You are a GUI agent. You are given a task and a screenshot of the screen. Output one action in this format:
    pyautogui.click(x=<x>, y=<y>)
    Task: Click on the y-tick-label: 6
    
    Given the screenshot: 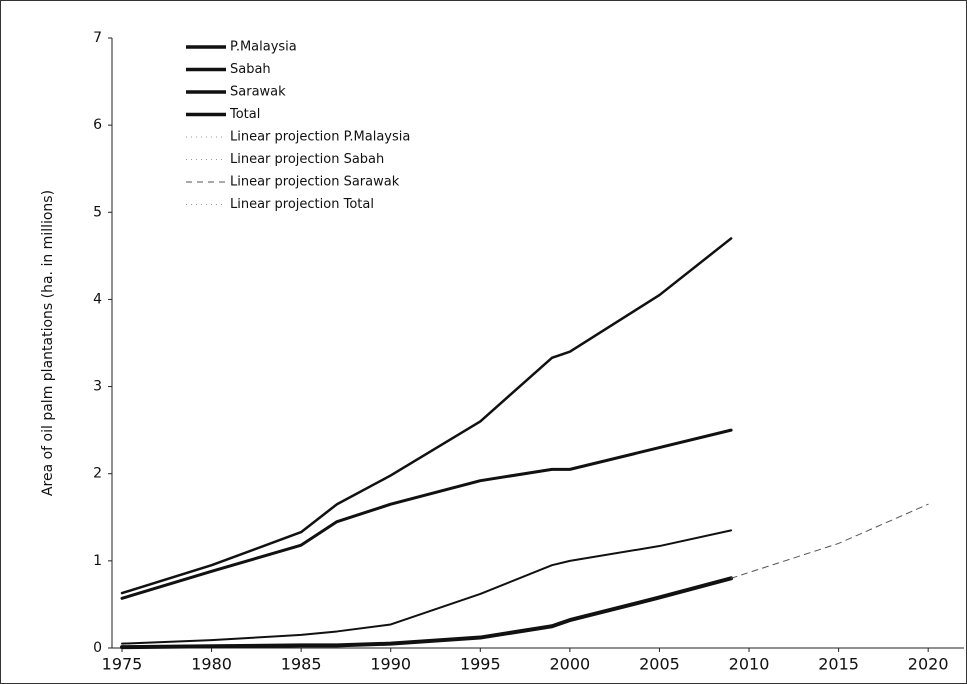 What is the action you would take?
    pyautogui.click(x=97, y=125)
    